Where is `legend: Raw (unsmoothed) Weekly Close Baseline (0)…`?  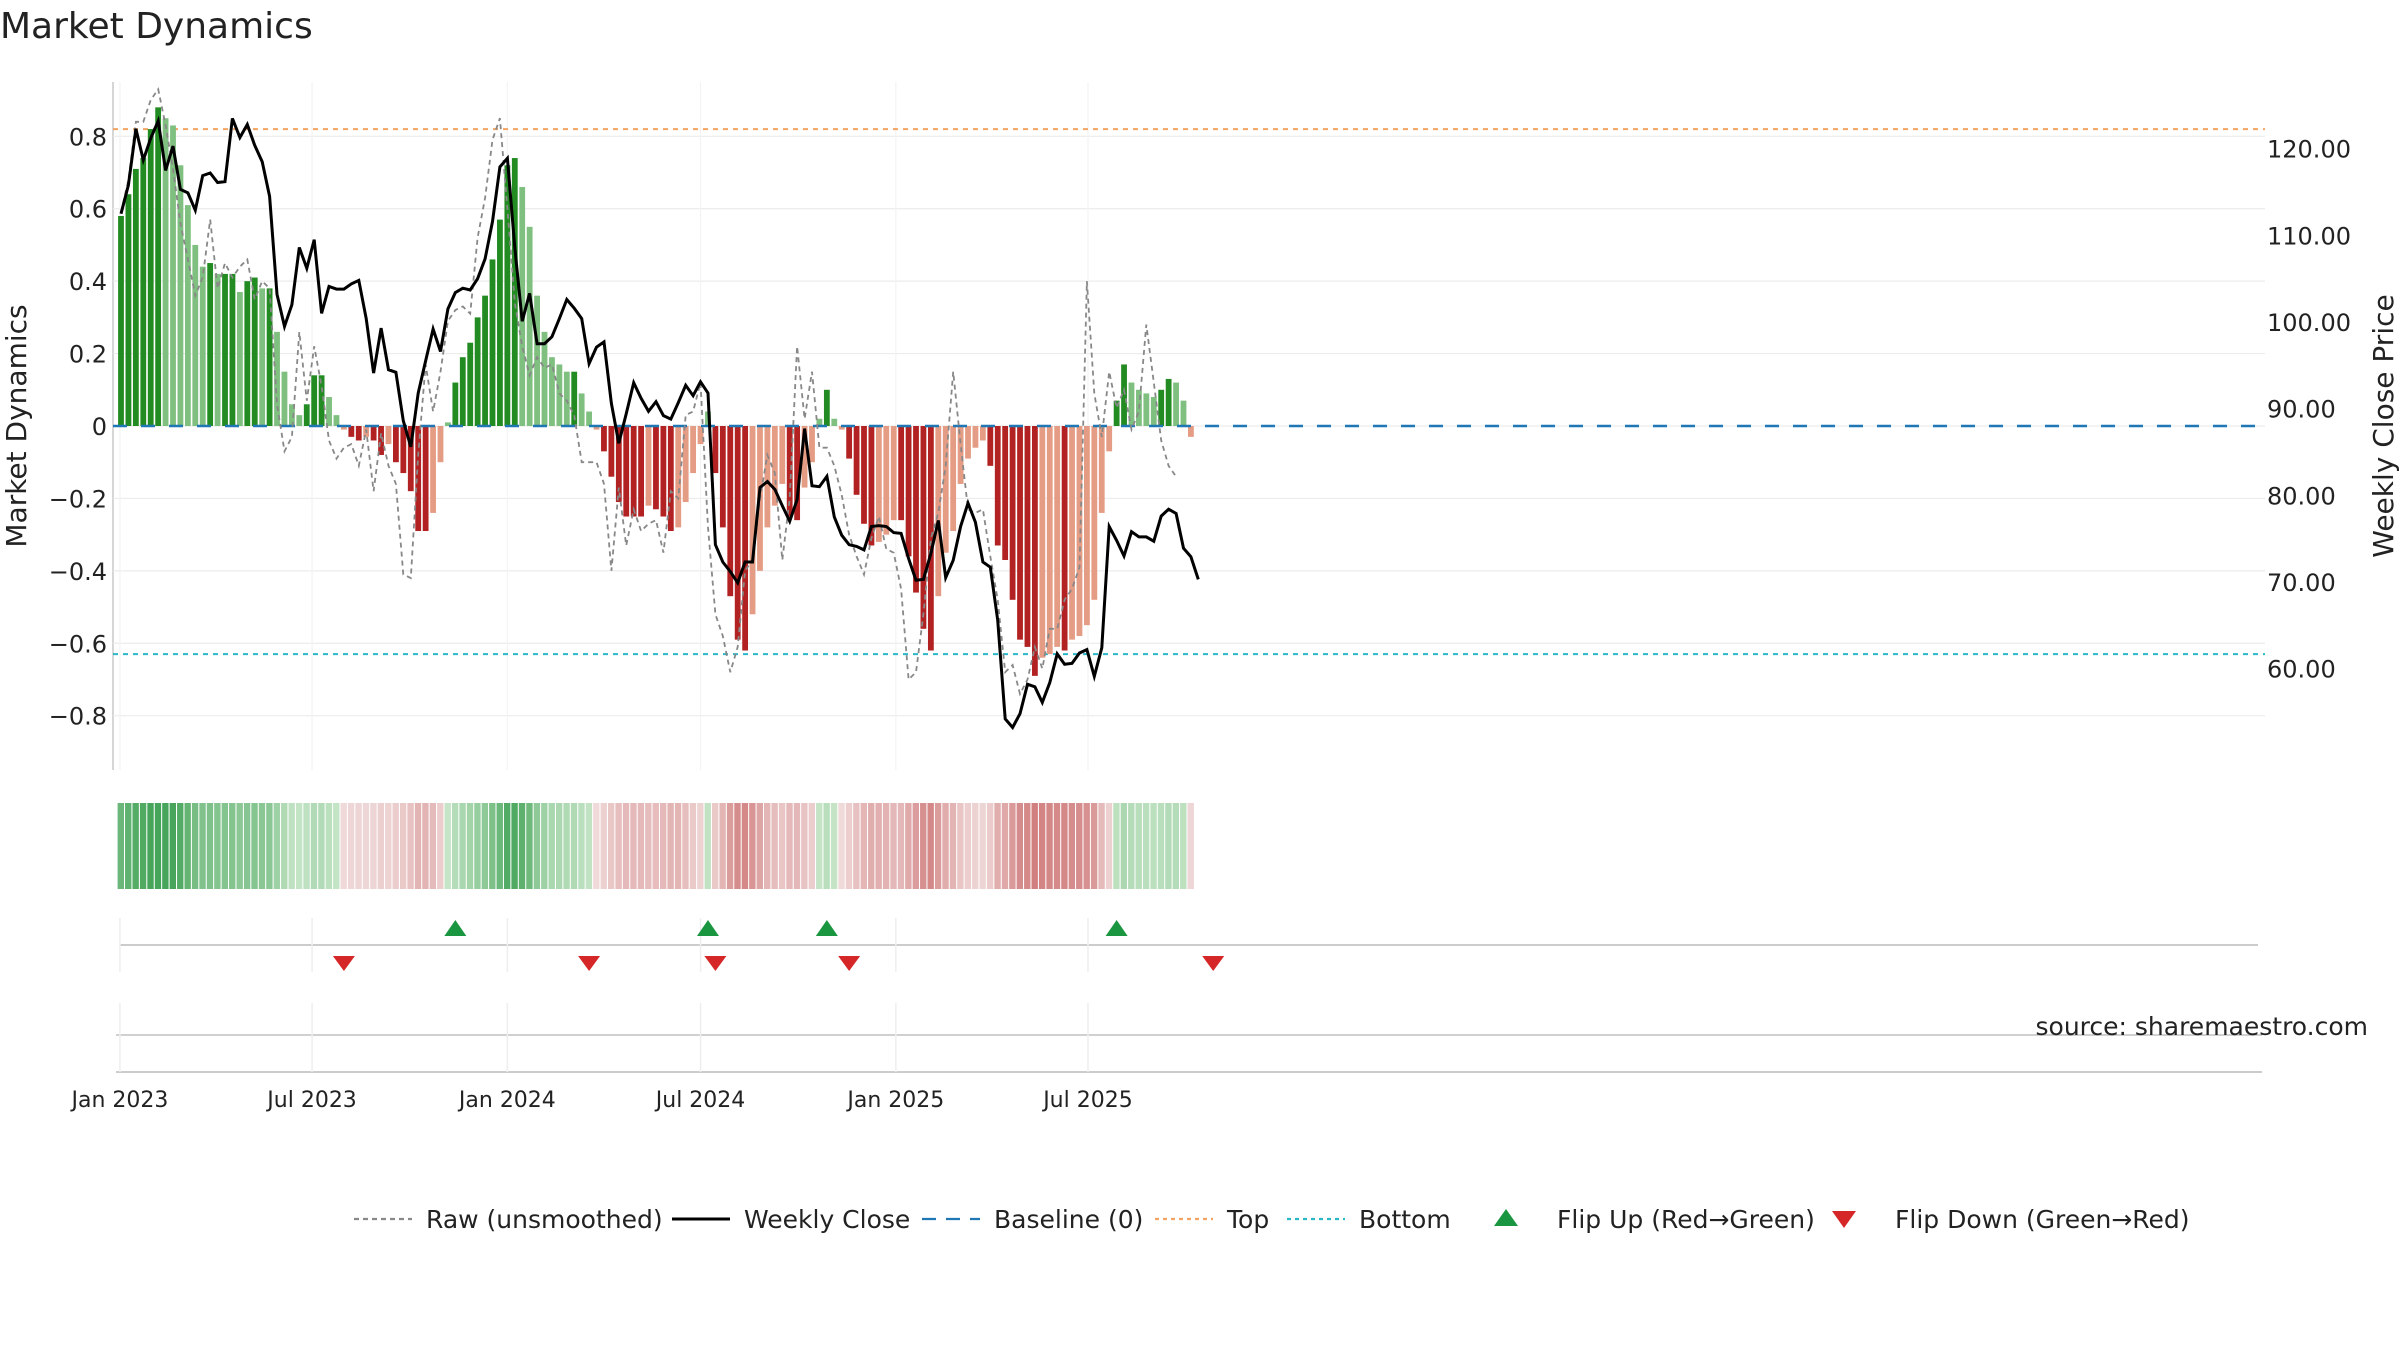
legend: Raw (unsmoothed) Weekly Close Baseline (0)… is located at coordinates (1272, 1219).